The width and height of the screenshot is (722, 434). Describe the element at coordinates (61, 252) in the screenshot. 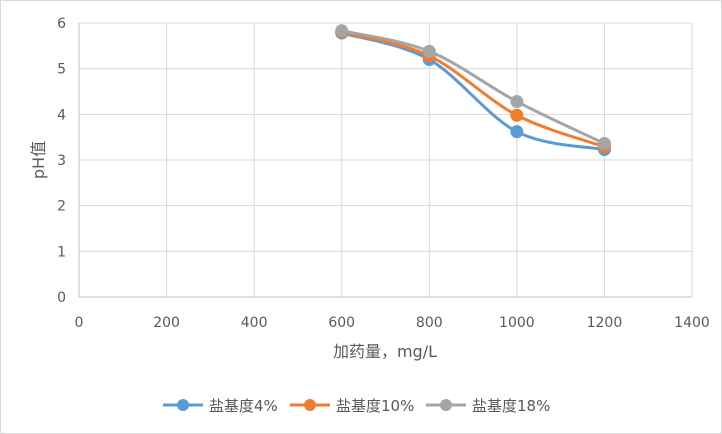

I see `y-tick-label: 1` at that location.